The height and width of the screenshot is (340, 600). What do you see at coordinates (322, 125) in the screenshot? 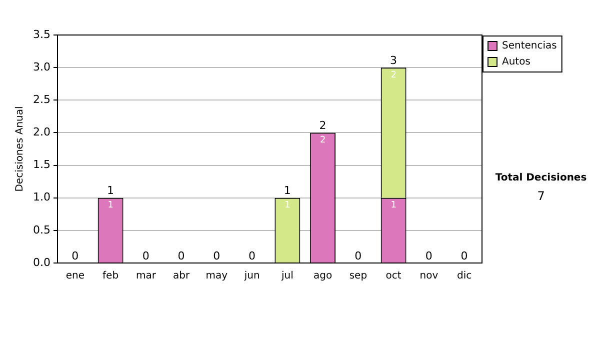
I see `total-label: 2` at bounding box center [322, 125].